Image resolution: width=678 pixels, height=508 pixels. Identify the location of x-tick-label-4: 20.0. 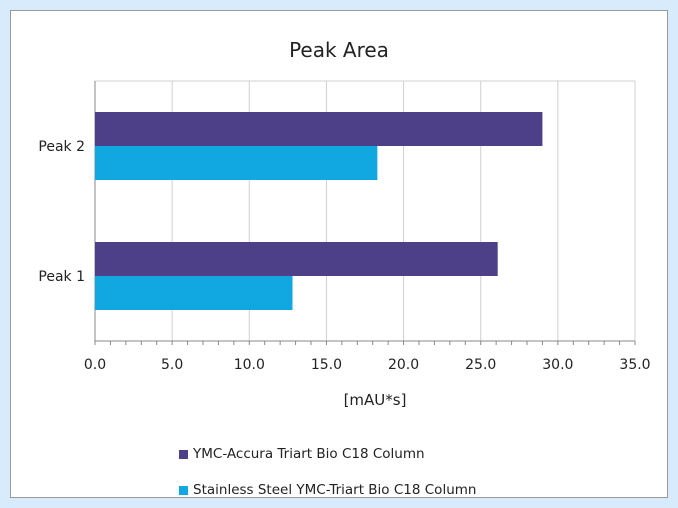
(403, 365).